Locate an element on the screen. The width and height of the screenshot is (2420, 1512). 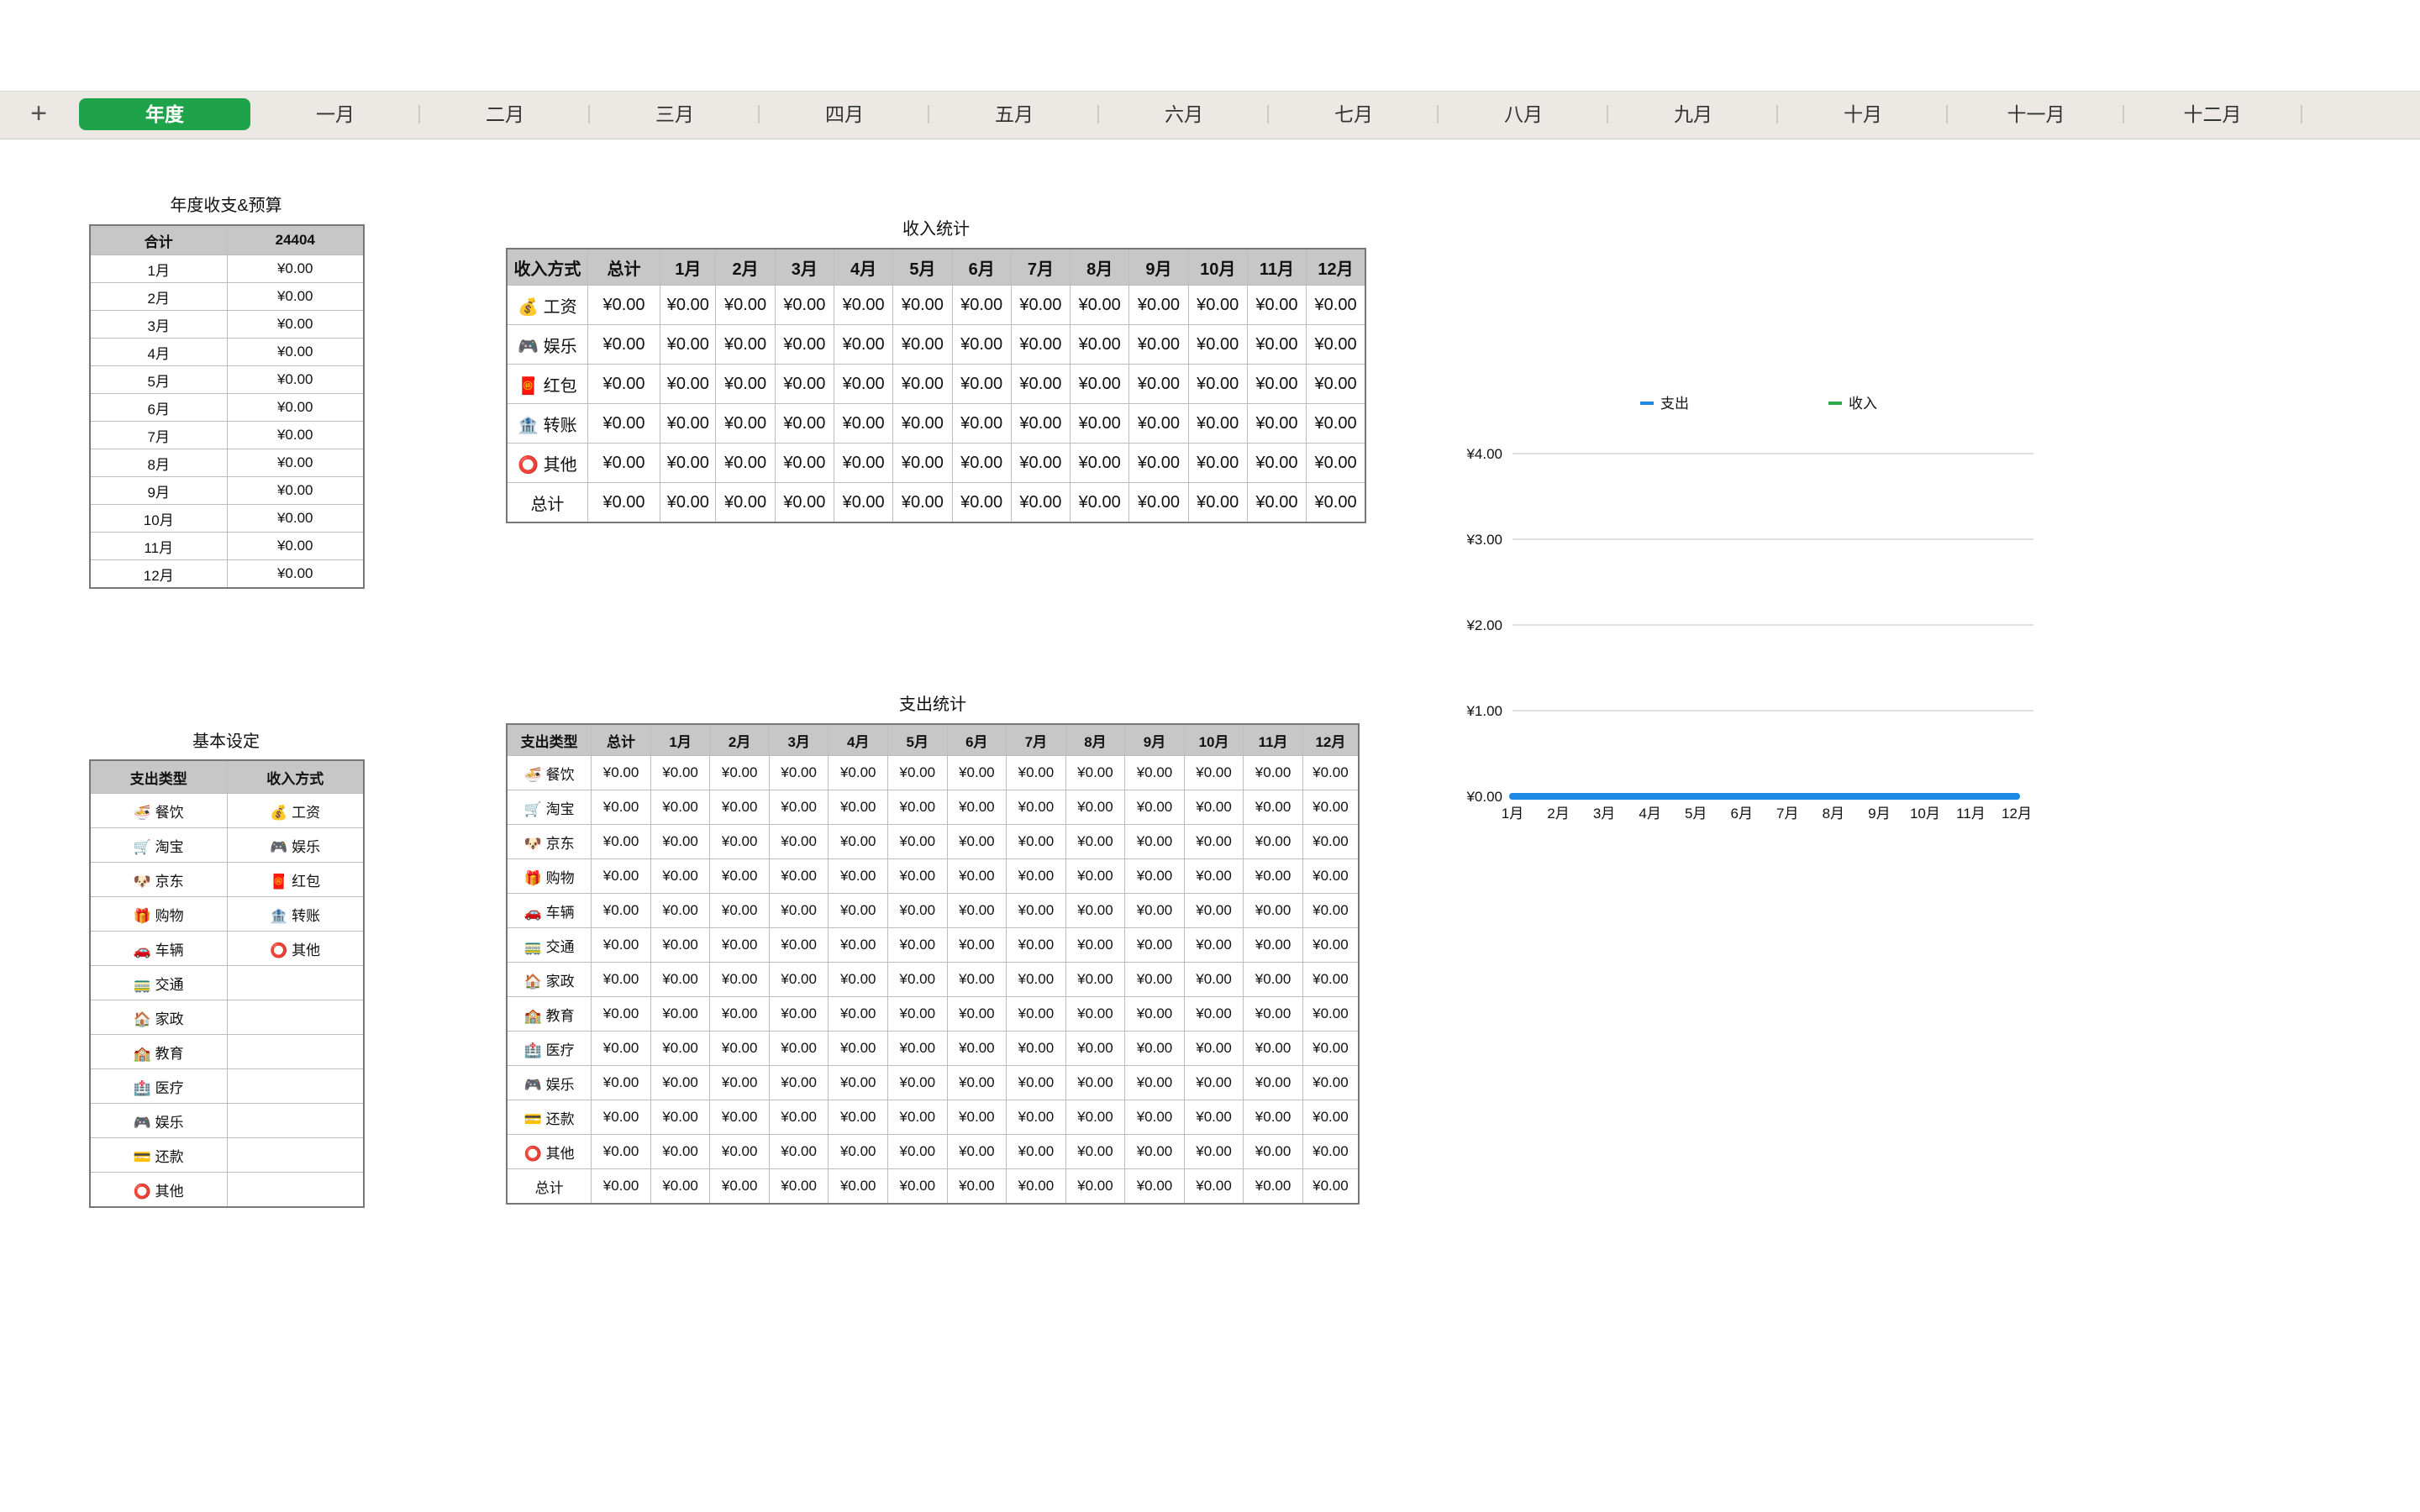
expense-type-cell: 🎁 购物 is located at coordinates (158, 914).